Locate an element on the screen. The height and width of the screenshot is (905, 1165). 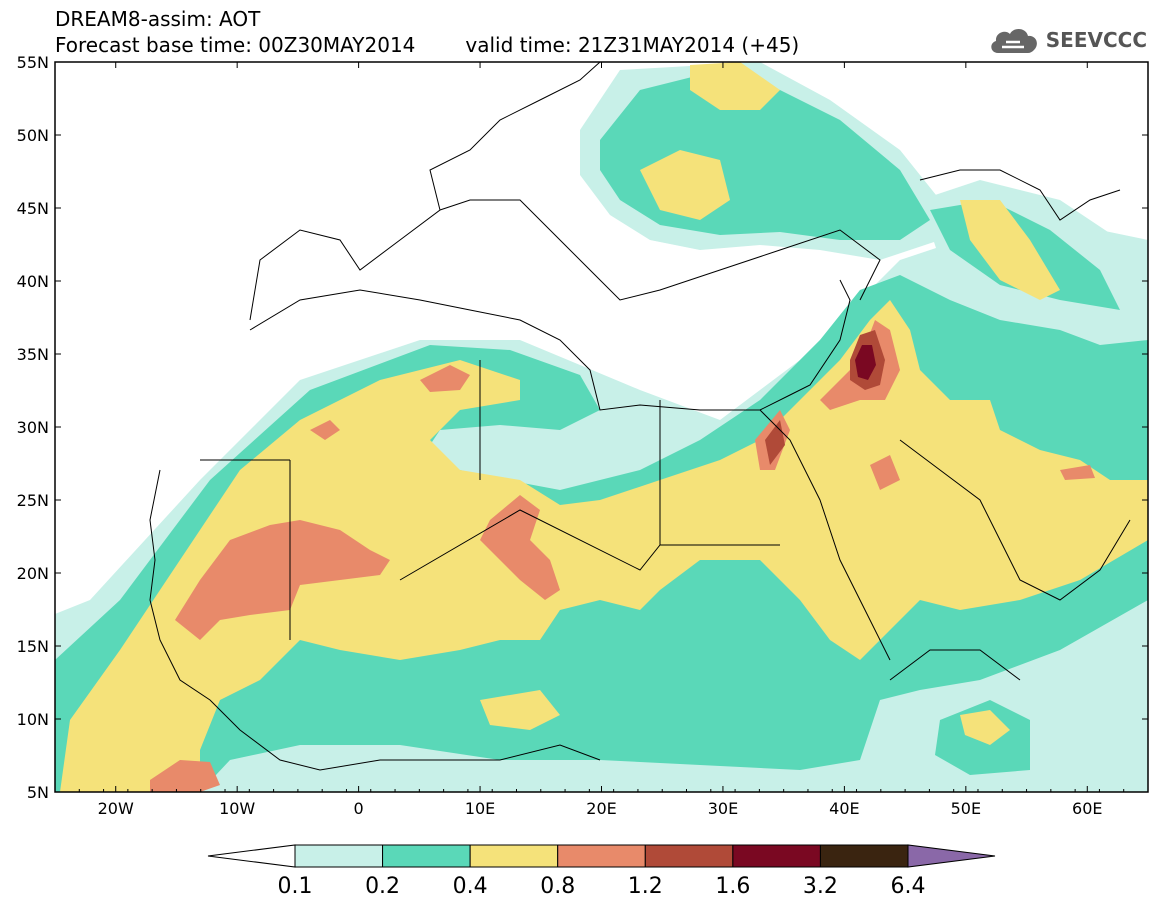
colorbar-label: 1.2 is located at coordinates (645, 886).